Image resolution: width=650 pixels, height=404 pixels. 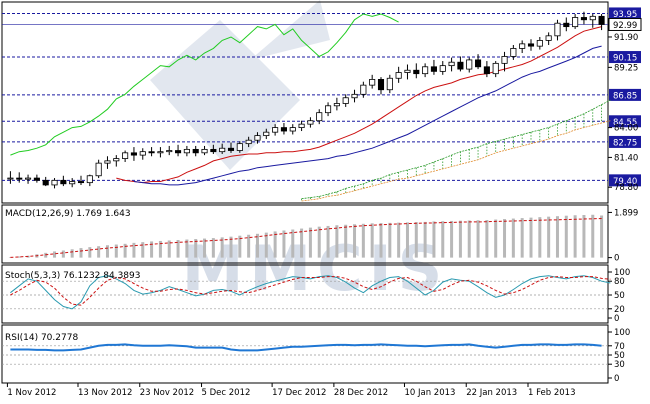 What do you see at coordinates (623, 236) in the screenshot?
I see `macd-y-axis: 1.899 0` at bounding box center [623, 236].